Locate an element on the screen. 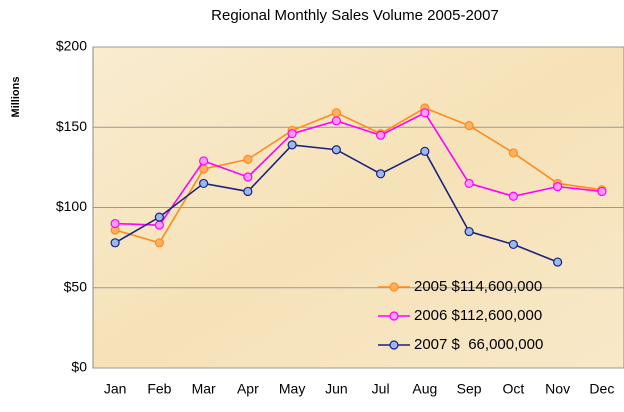 This screenshot has height=412, width=624. x-tick-label: Jun is located at coordinates (336, 389).